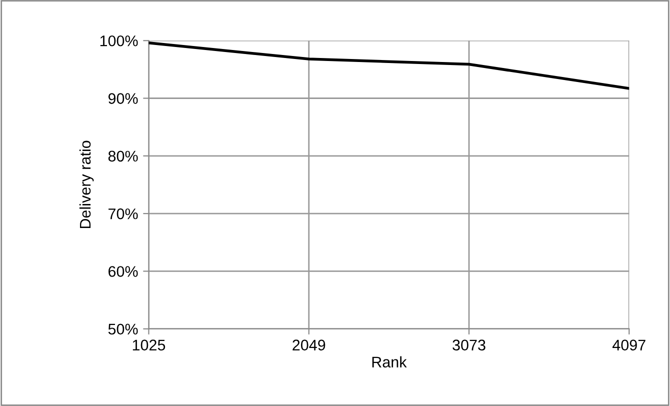 Image resolution: width=670 pixels, height=406 pixels. I want to click on y-tick-label: 90%, so click(123, 98).